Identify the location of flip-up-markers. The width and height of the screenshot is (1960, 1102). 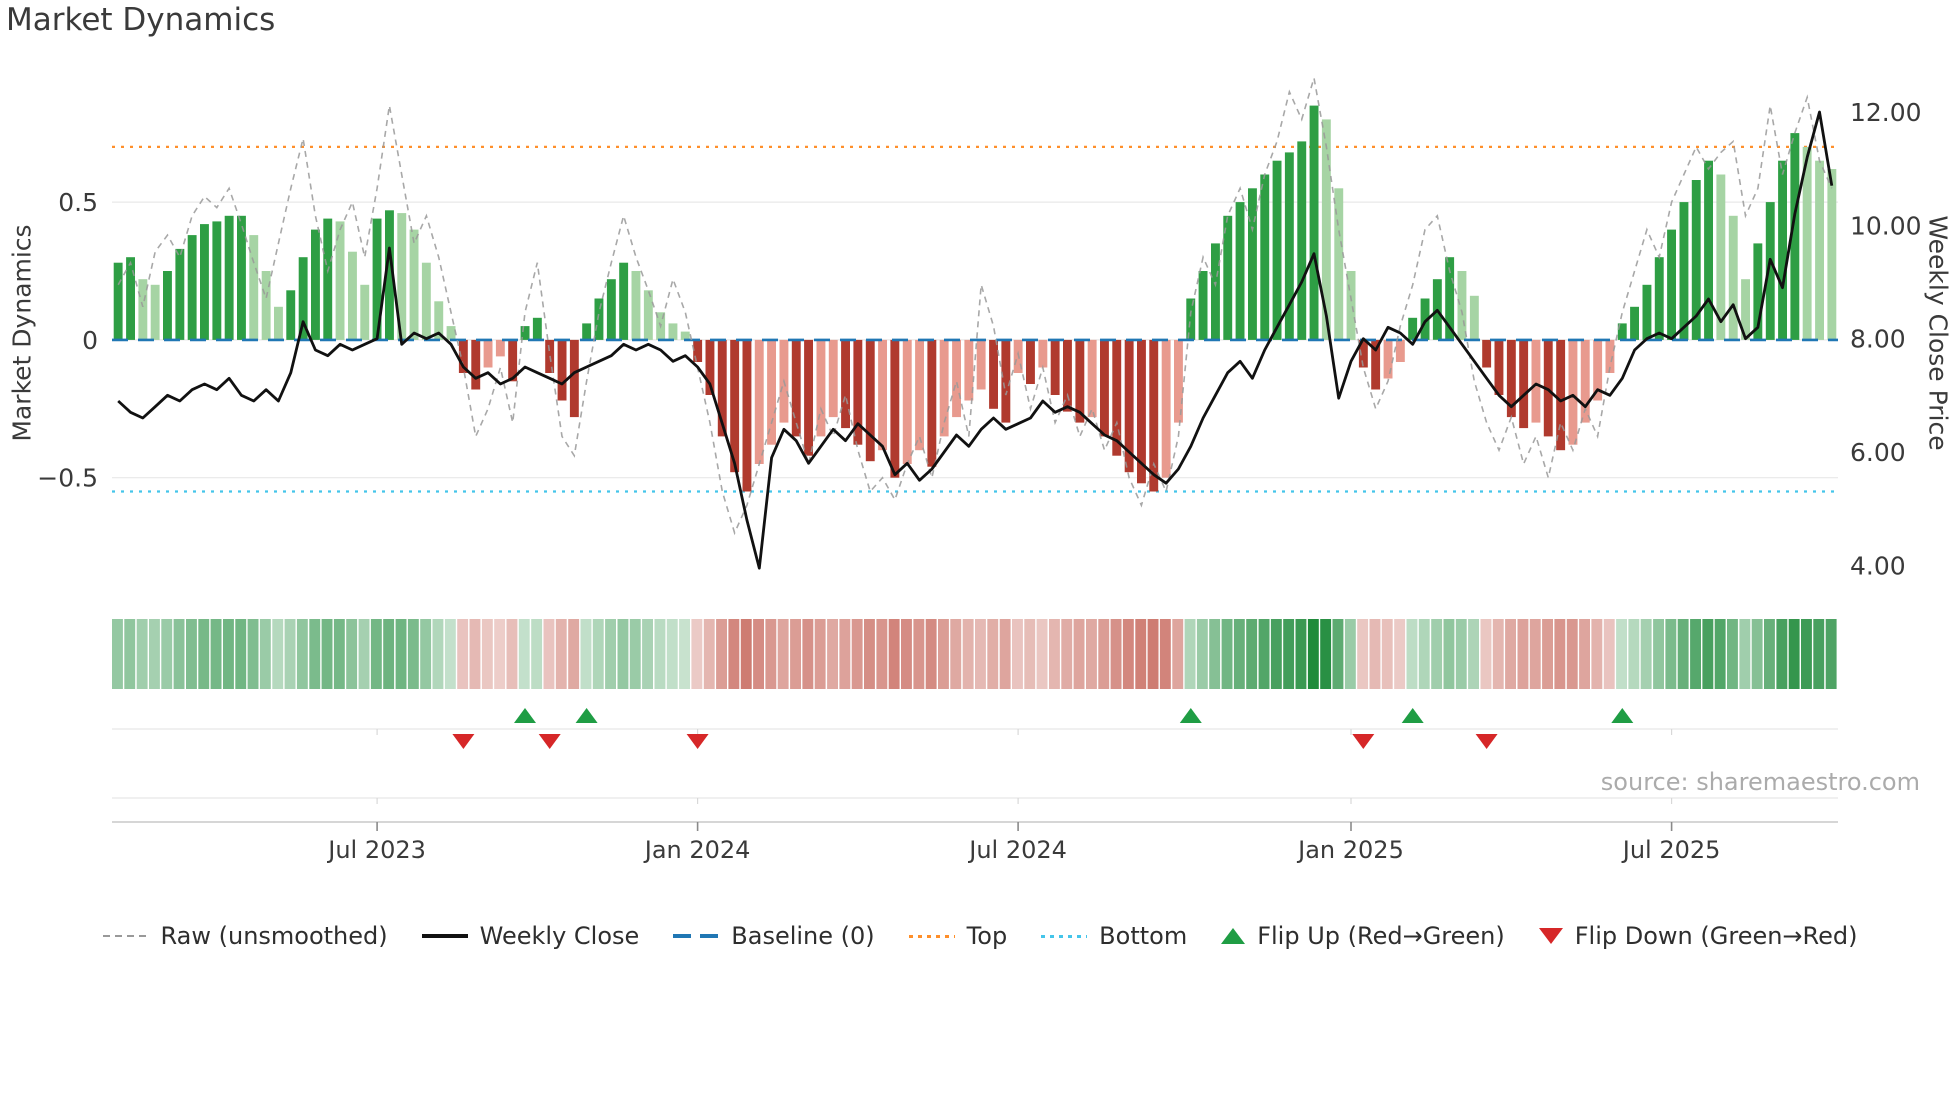
(1074, 715).